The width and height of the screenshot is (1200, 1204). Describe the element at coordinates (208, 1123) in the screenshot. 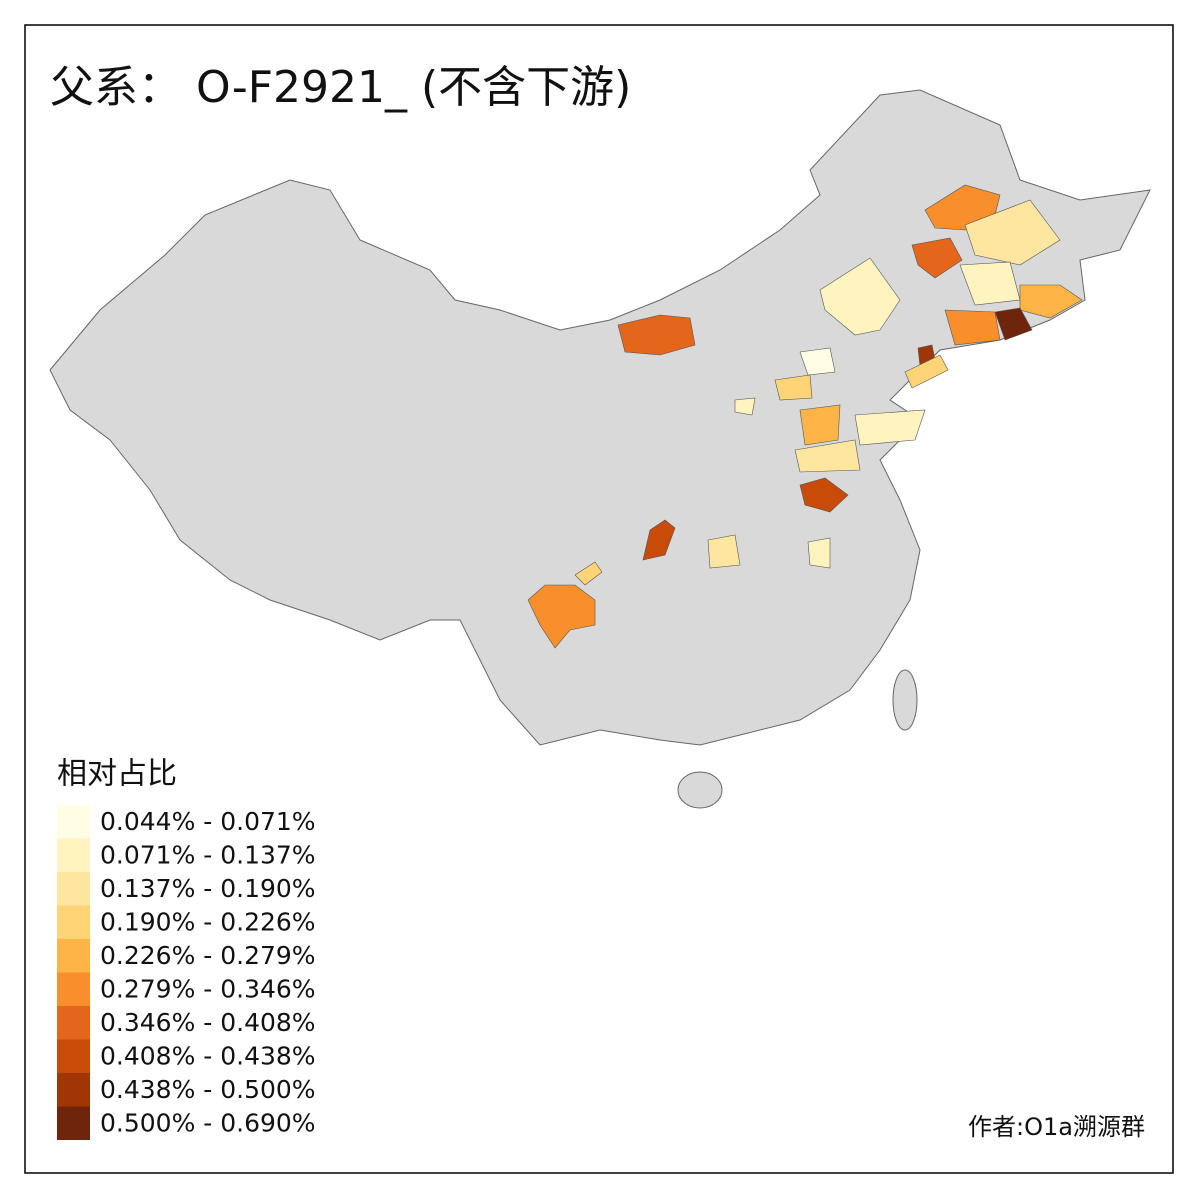

I see `legend-label: 0.500% - 0.690%` at that location.